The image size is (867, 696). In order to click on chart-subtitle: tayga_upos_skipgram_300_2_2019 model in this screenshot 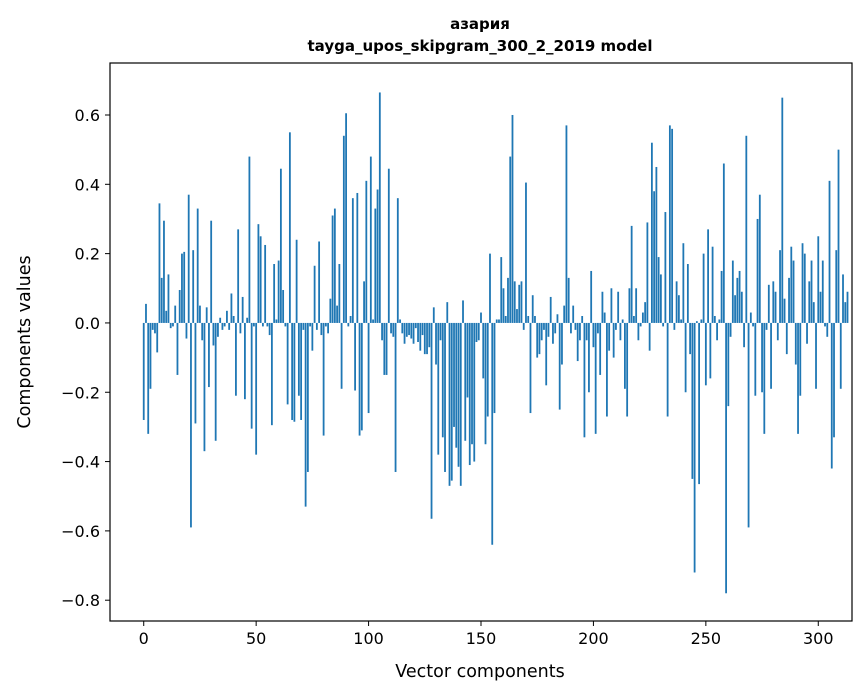, I will do `click(480, 46)`.